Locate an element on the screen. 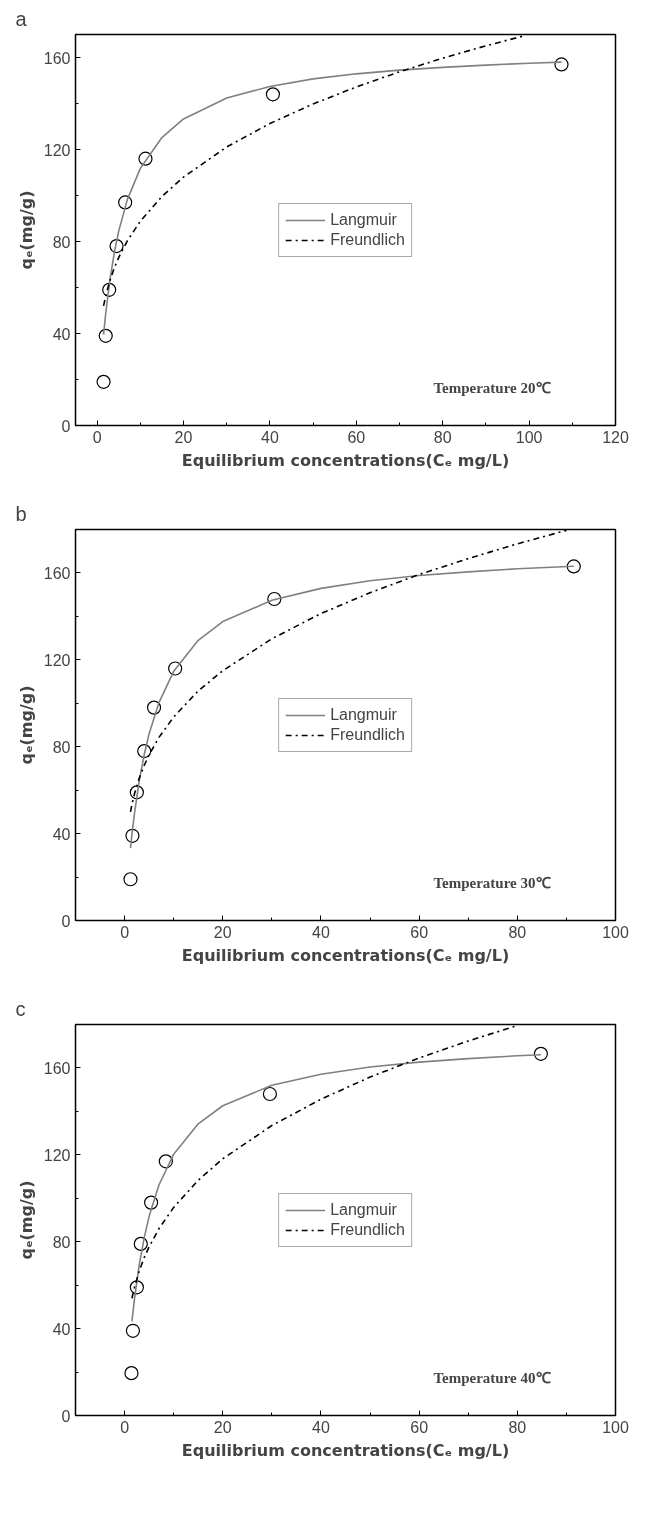 The width and height of the screenshot is (660, 1527). annotation: Temperature 30℃ is located at coordinates (492, 882).